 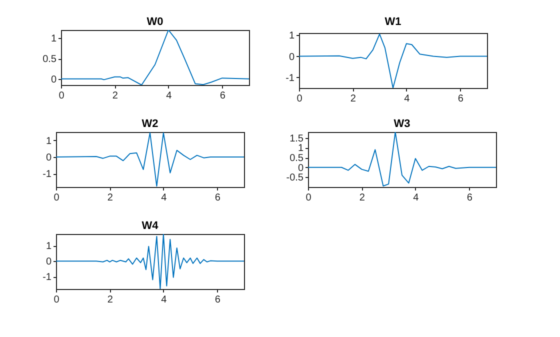 What do you see at coordinates (151, 226) in the screenshot?
I see `chart-title: W4` at bounding box center [151, 226].